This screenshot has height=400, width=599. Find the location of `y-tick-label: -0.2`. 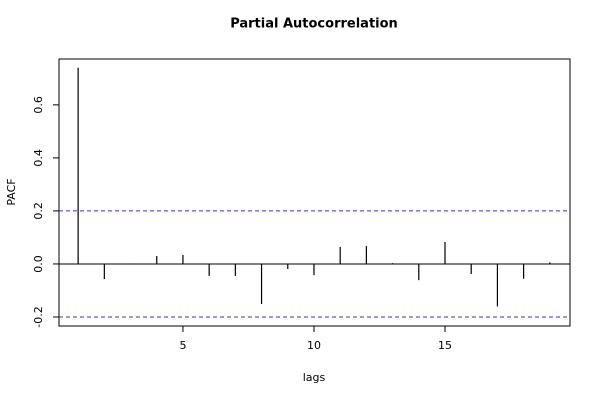

y-tick-label: -0.2 is located at coordinates (38, 316).